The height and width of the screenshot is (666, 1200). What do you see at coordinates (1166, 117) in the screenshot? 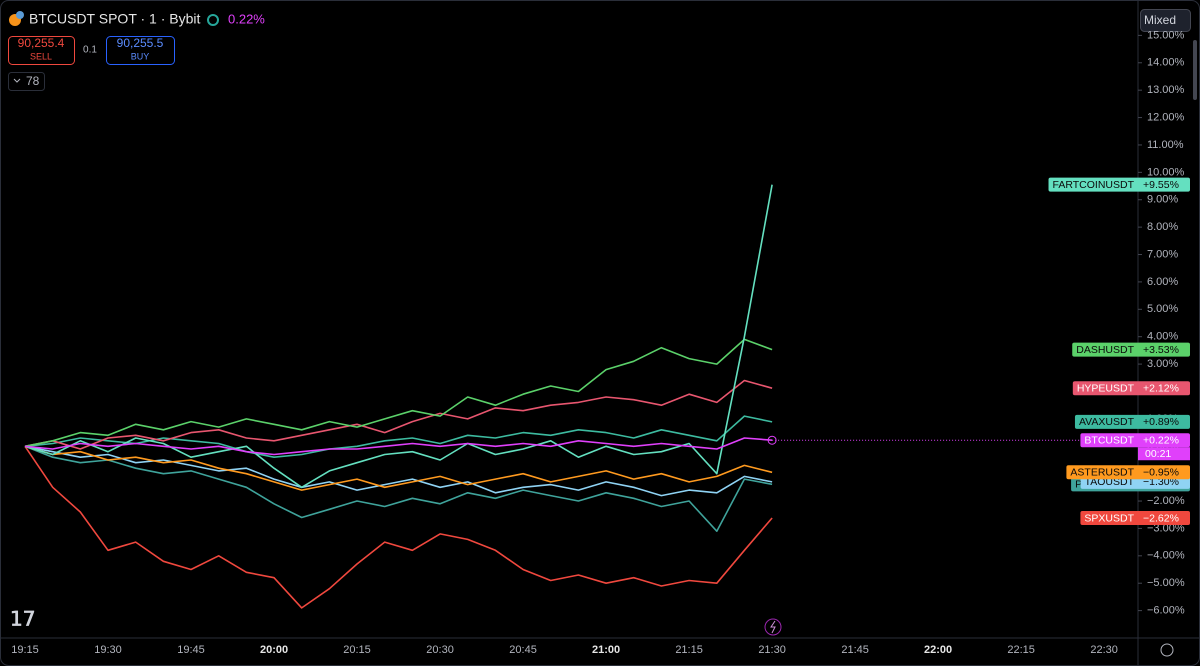
I see `y-tick-label: 12.00%` at bounding box center [1166, 117].